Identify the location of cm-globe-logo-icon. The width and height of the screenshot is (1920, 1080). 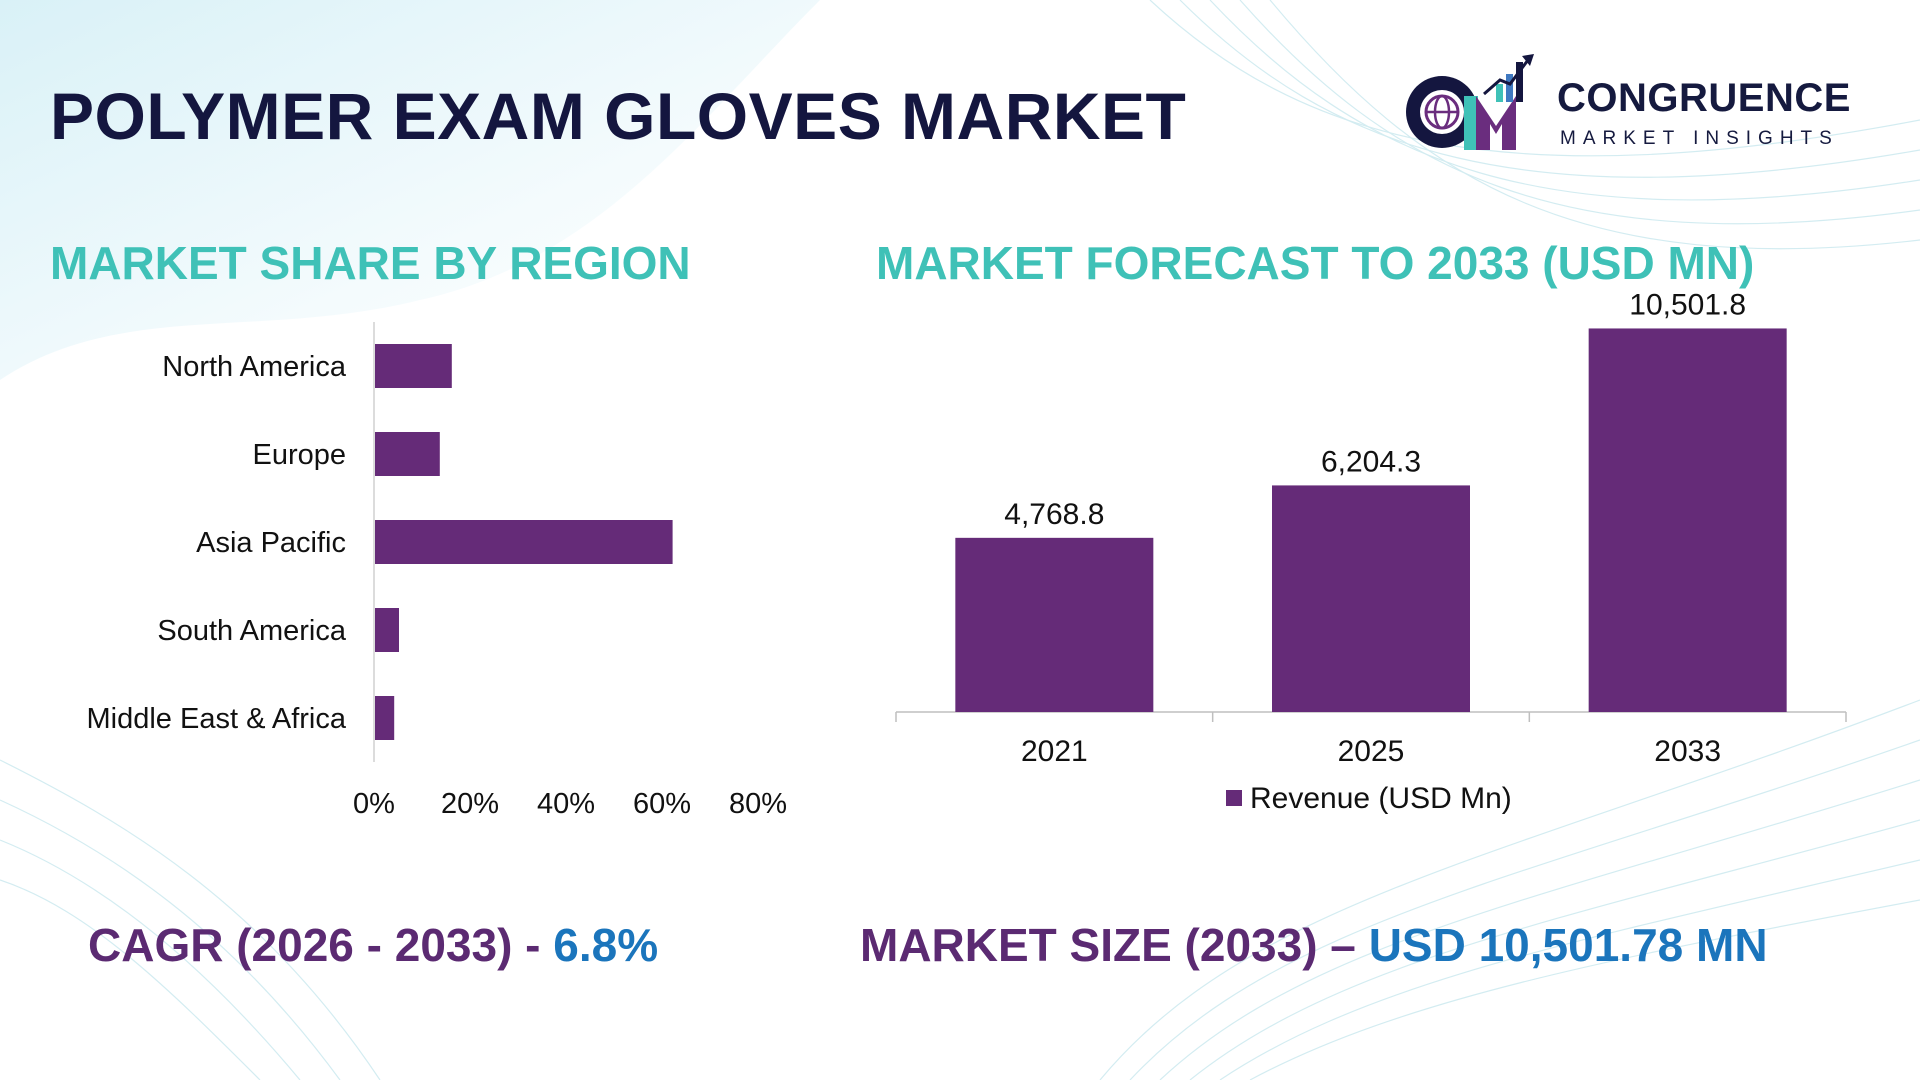
(1470, 102).